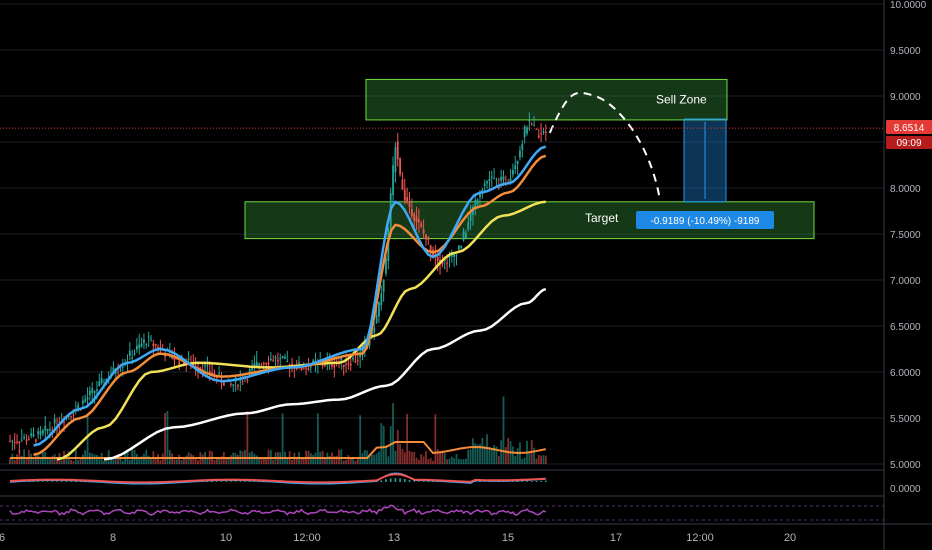 Image resolution: width=932 pixels, height=550 pixels. Describe the element at coordinates (398, 538) in the screenshot. I see `time-axis: 6 8 10 12:00 13 15 17 12:00 20` at that location.